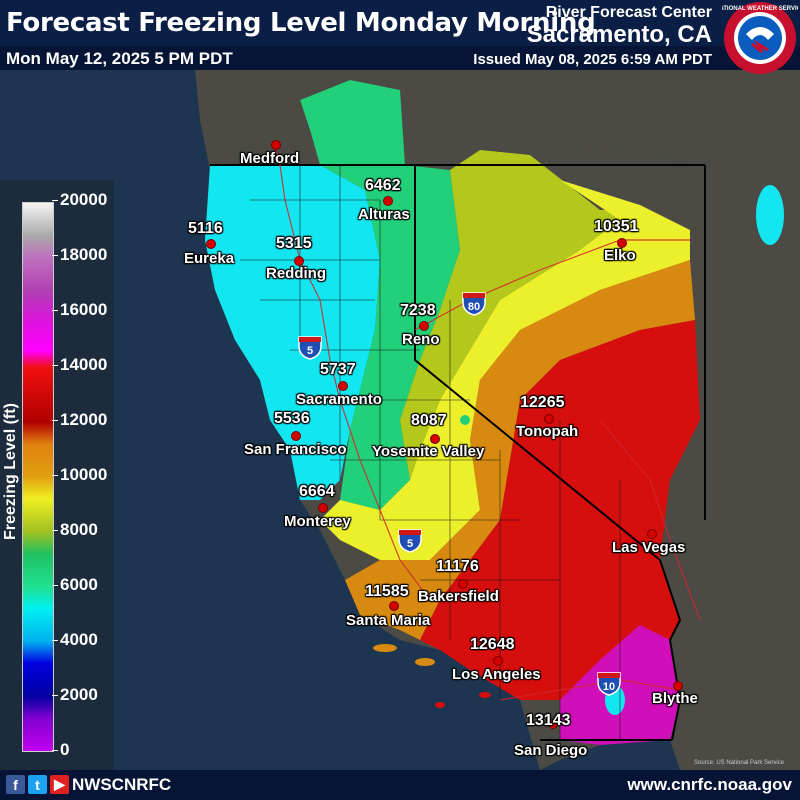 Image resolution: width=800 pixels, height=800 pixels. I want to click on city-name: Medford, so click(270, 158).